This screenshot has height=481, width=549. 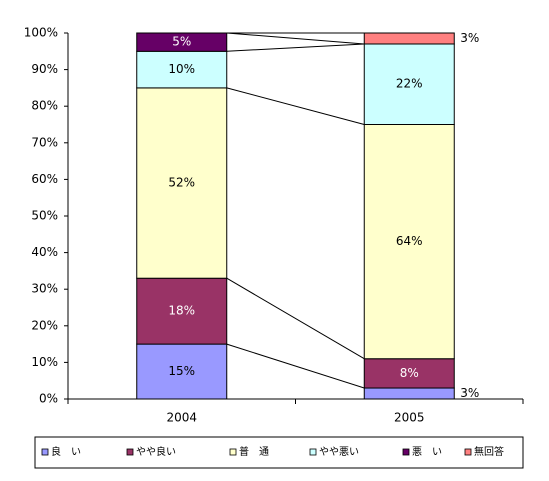 I want to click on data-label: 18%, so click(x=181, y=311).